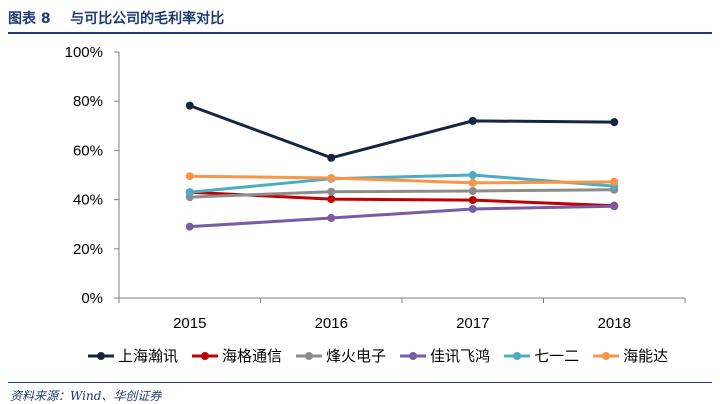 This screenshot has width=720, height=404. What do you see at coordinates (331, 323) in the screenshot?
I see `x-tick-label: 2016` at bounding box center [331, 323].